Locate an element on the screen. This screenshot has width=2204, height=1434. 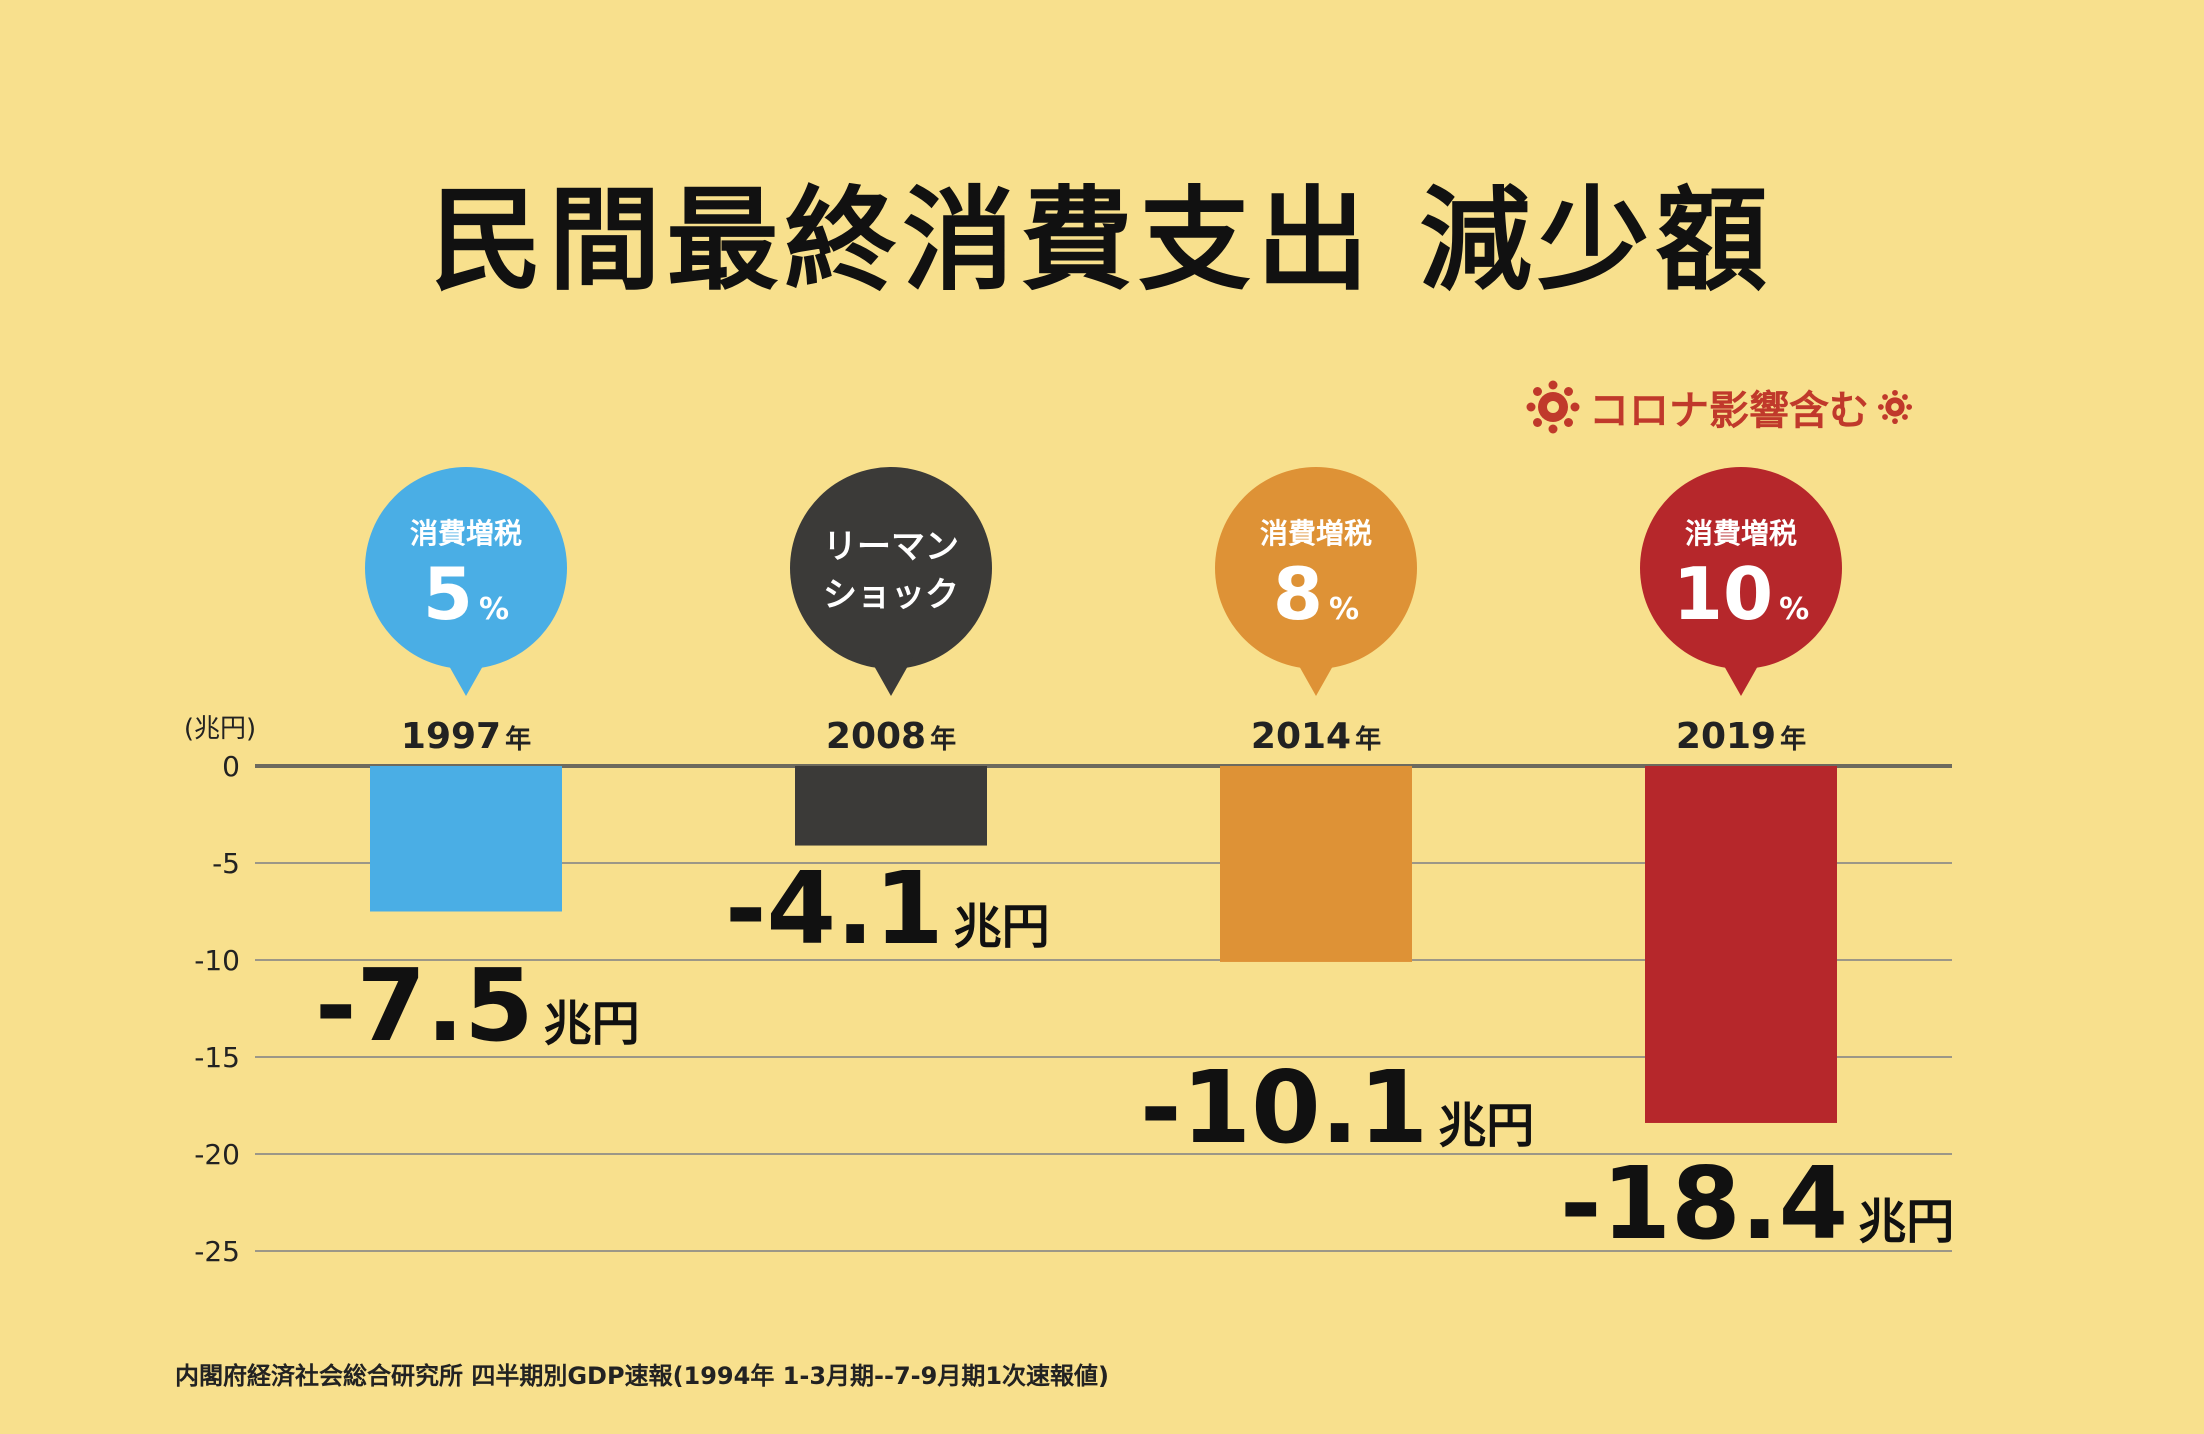
event-bubble-2014 is located at coordinates (1316, 568).